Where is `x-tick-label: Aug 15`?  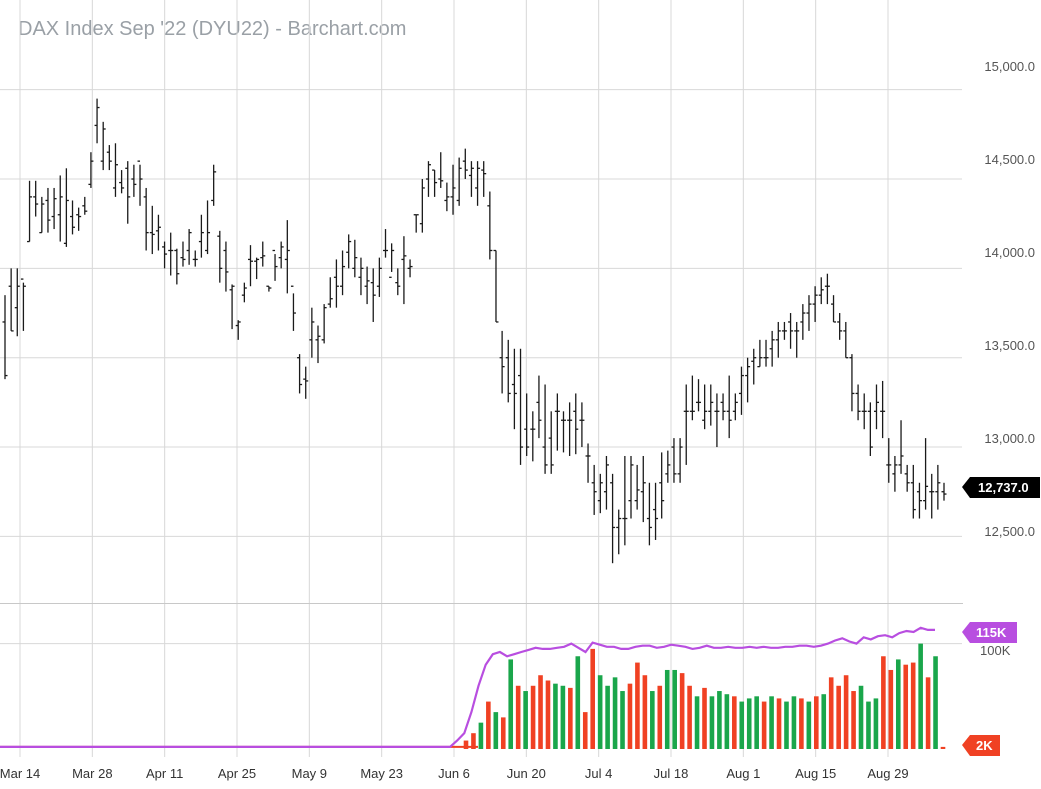 x-tick-label: Aug 15 is located at coordinates (815, 773).